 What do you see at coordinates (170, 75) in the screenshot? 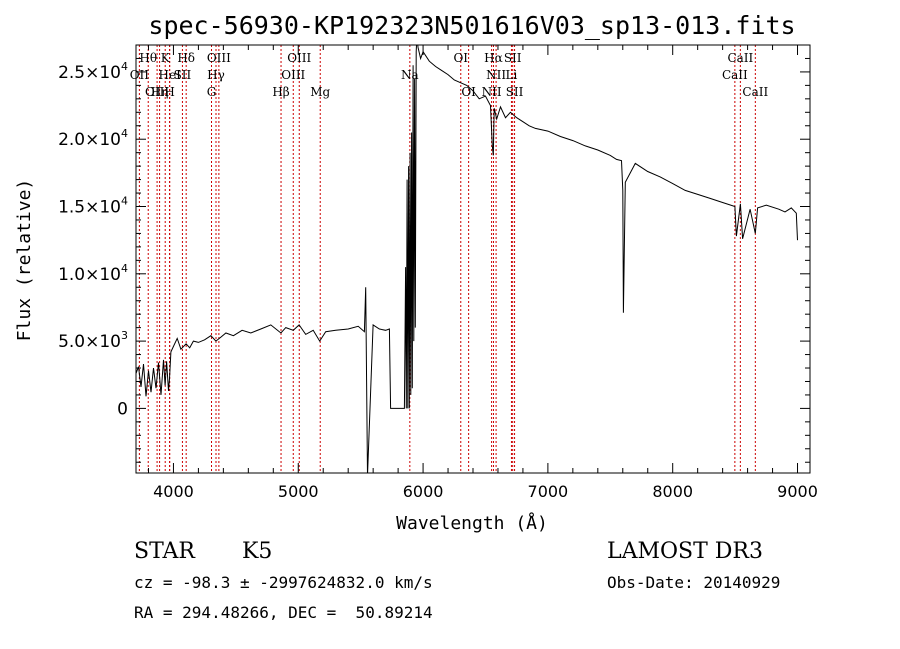
I see `emission-line-label: HeI` at bounding box center [170, 75].